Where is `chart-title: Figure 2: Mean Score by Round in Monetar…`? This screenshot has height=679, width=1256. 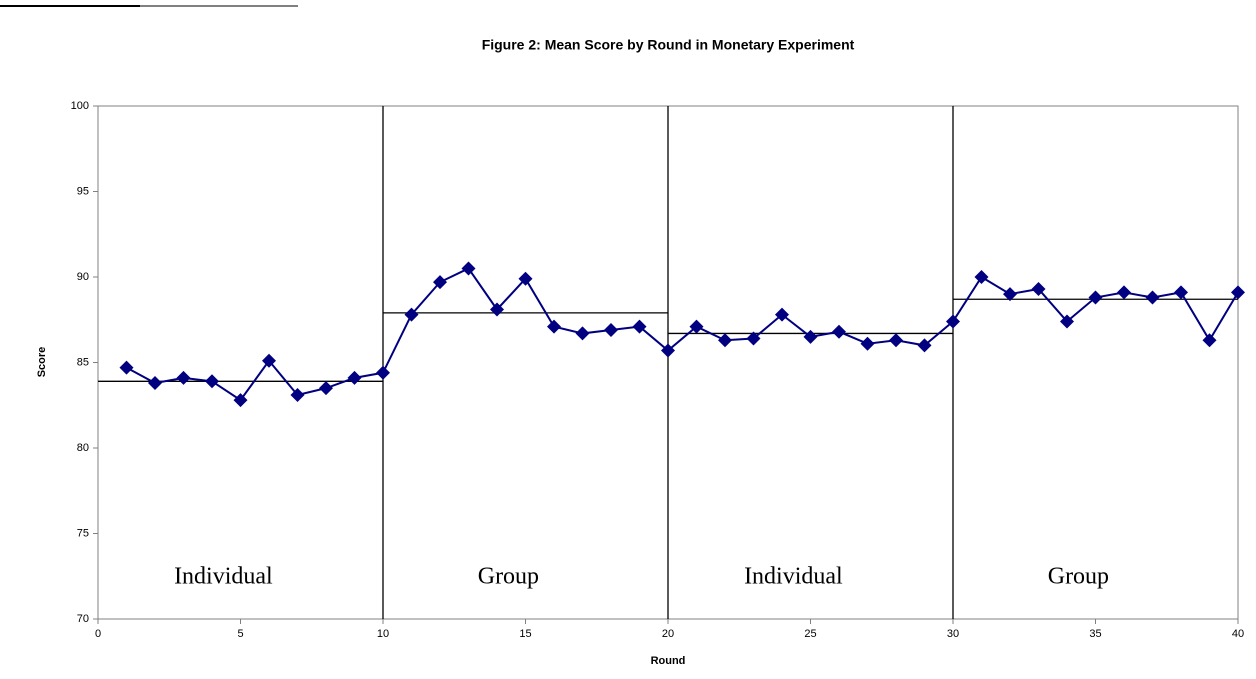
chart-title: Figure 2: Mean Score by Round in Monetar… is located at coordinates (668, 45).